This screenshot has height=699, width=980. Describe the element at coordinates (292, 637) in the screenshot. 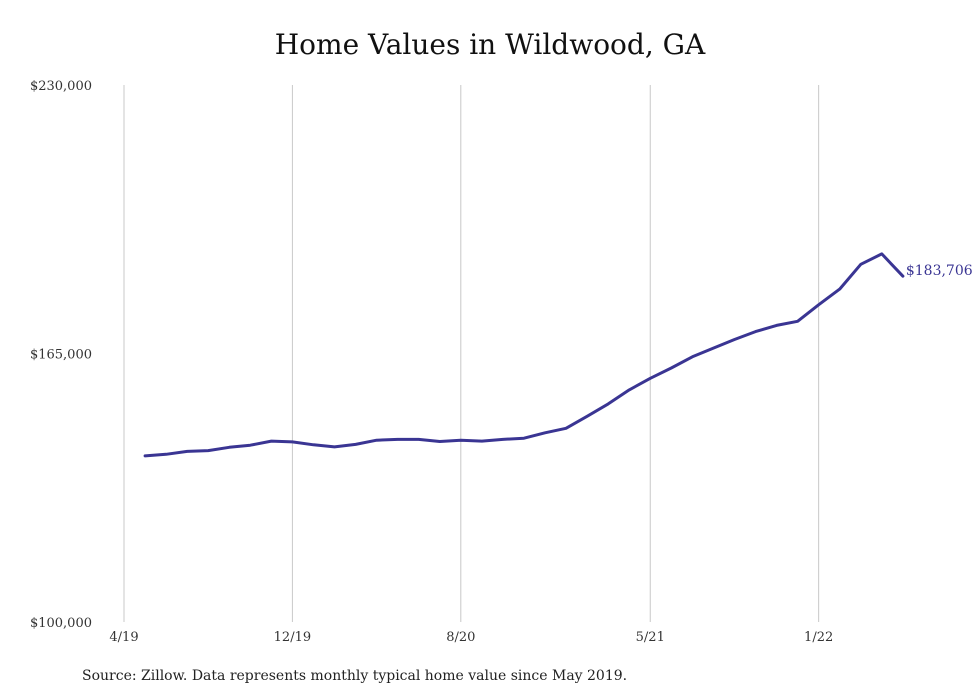

I see `x-tick-label: 12/19` at that location.